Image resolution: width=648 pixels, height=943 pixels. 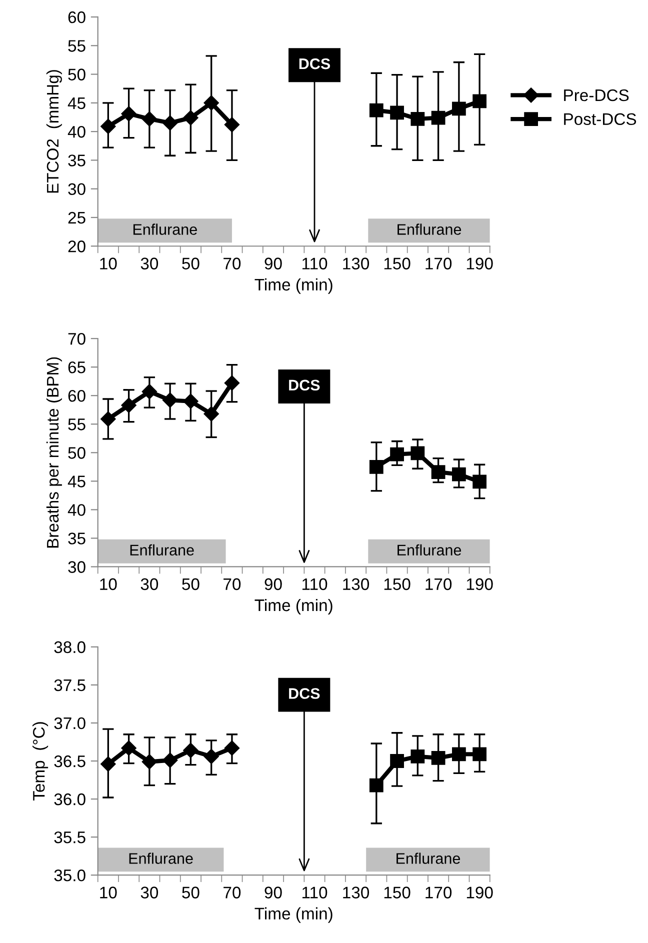 What do you see at coordinates (70, 799) in the screenshot?
I see `y-tick-label: 36.0` at bounding box center [70, 799].